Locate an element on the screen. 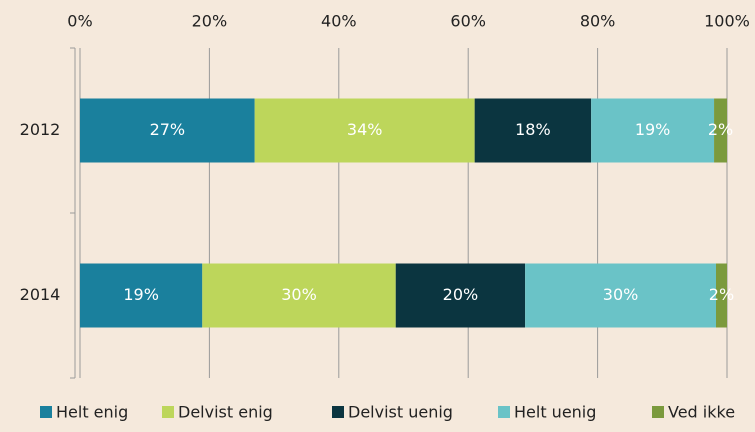  data-label: 34% is located at coordinates (365, 129).